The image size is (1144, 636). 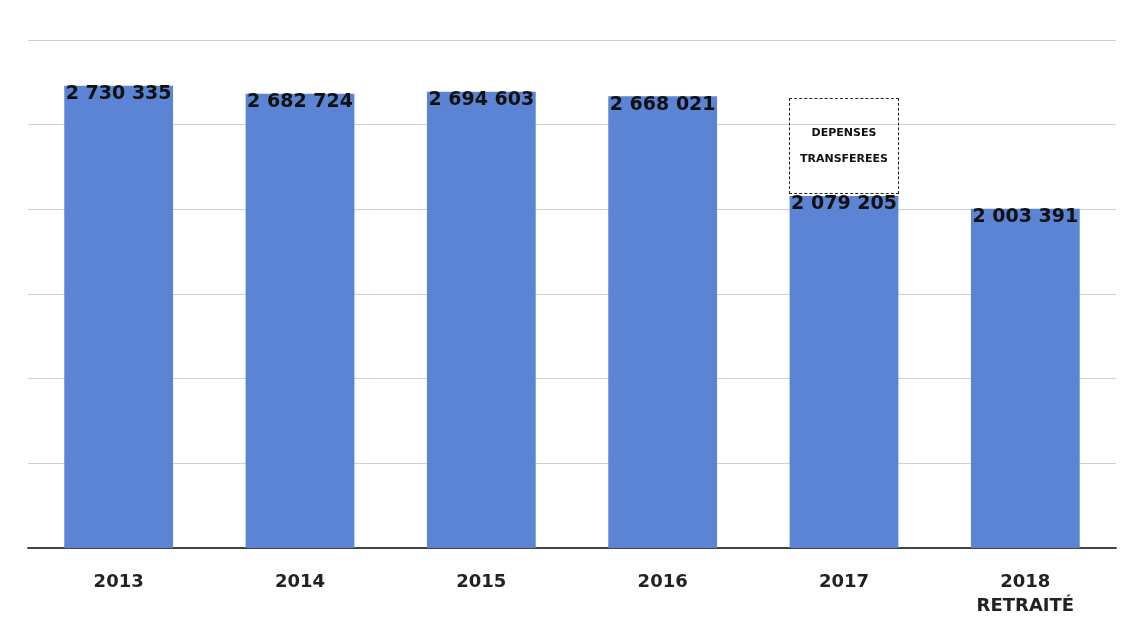 I want to click on data-label: 2 694 603, so click(x=481, y=98).